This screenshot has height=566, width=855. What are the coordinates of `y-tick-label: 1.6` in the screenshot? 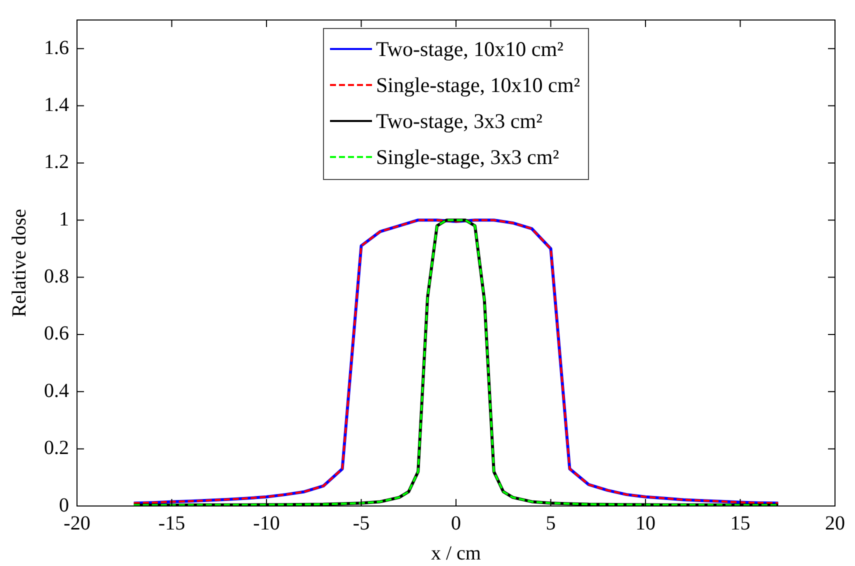 It's located at (56, 47).